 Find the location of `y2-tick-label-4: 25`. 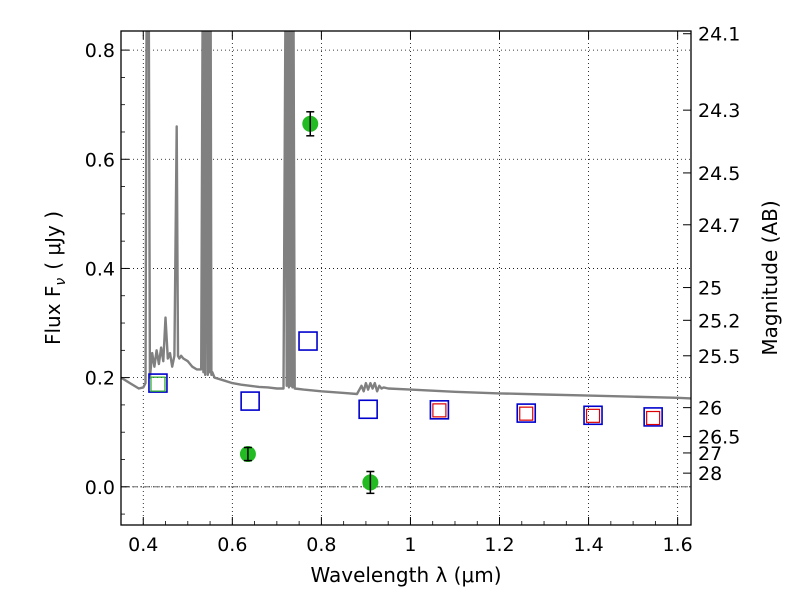

y2-tick-label-4: 25 is located at coordinates (710, 289).